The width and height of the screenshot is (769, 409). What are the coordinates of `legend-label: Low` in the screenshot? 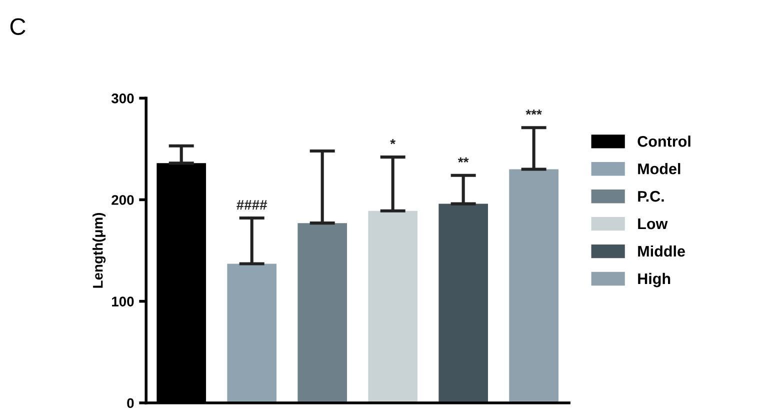 It's located at (653, 224).